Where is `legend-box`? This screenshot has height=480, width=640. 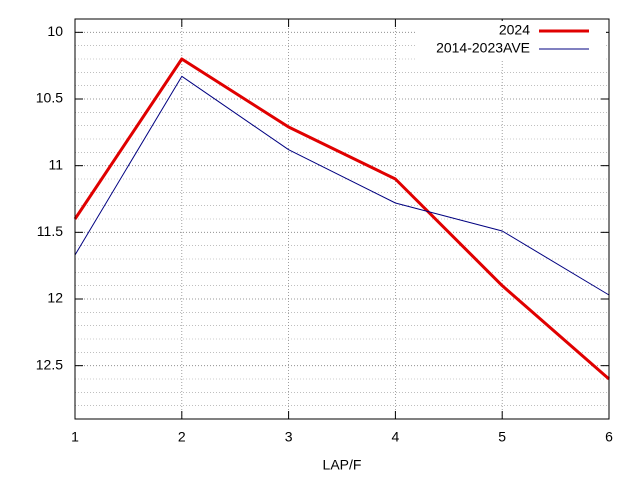 legend-box is located at coordinates (511, 41).